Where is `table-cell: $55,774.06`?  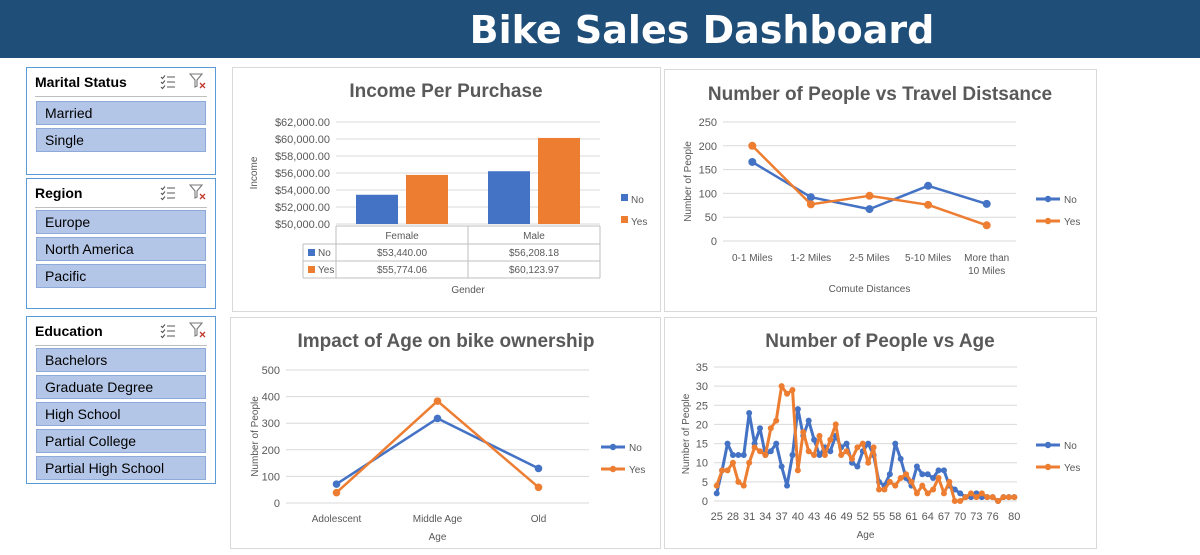
table-cell: $55,774.06 is located at coordinates (402, 270).